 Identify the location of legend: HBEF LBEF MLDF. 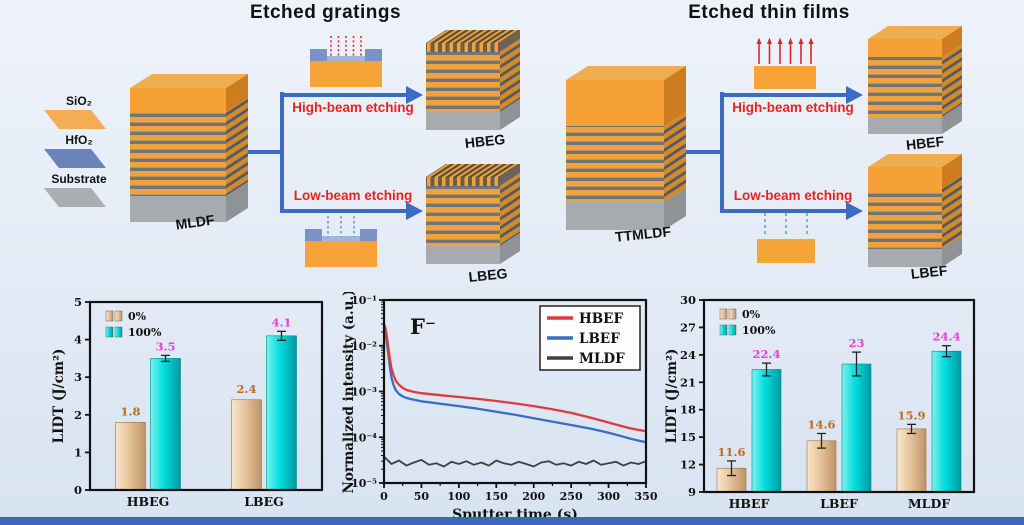
(590, 338).